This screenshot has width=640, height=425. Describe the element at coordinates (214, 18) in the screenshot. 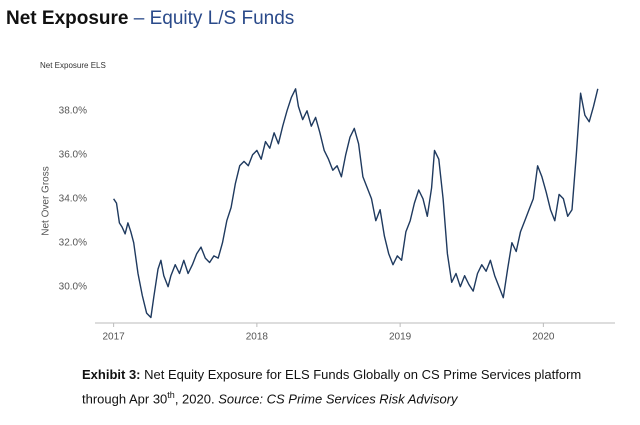

I see `title-suffix: – Equity L/S Funds` at that location.